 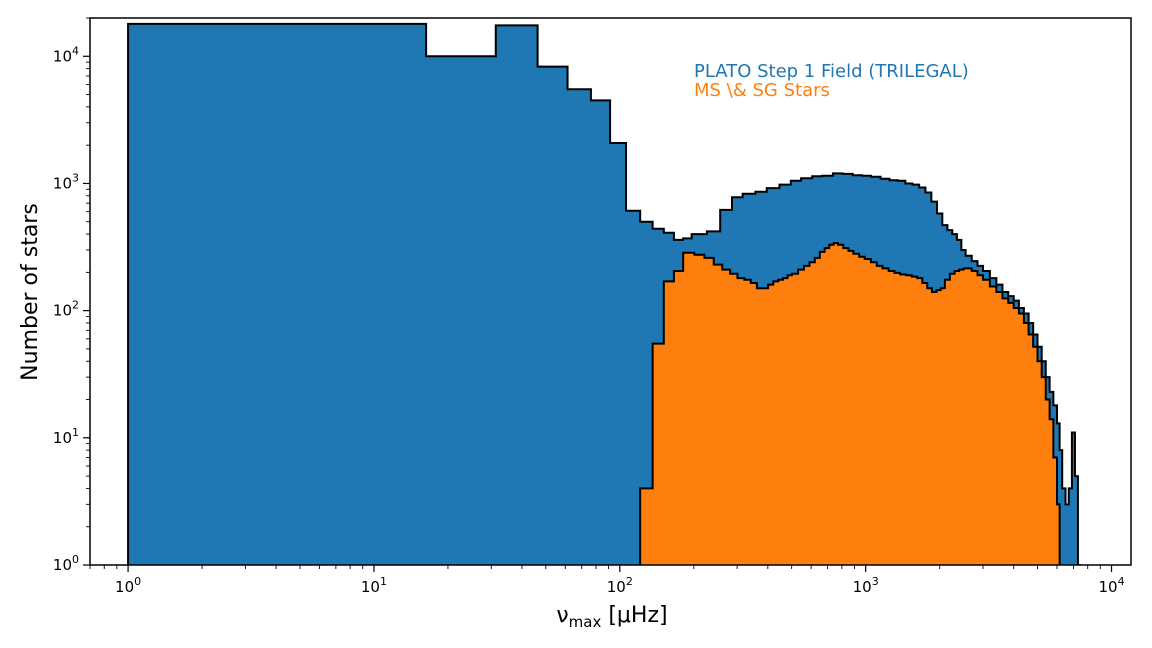 What do you see at coordinates (1111, 585) in the screenshot?
I see `x-tick-label: 10⁴` at bounding box center [1111, 585].